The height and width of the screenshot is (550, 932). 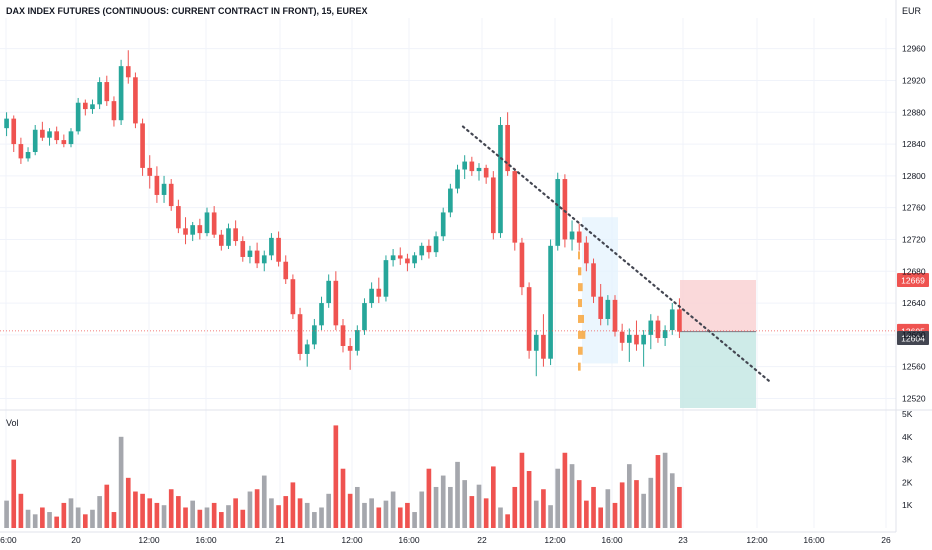 What do you see at coordinates (913, 281) in the screenshot?
I see `price-badge-label: 12669` at bounding box center [913, 281].